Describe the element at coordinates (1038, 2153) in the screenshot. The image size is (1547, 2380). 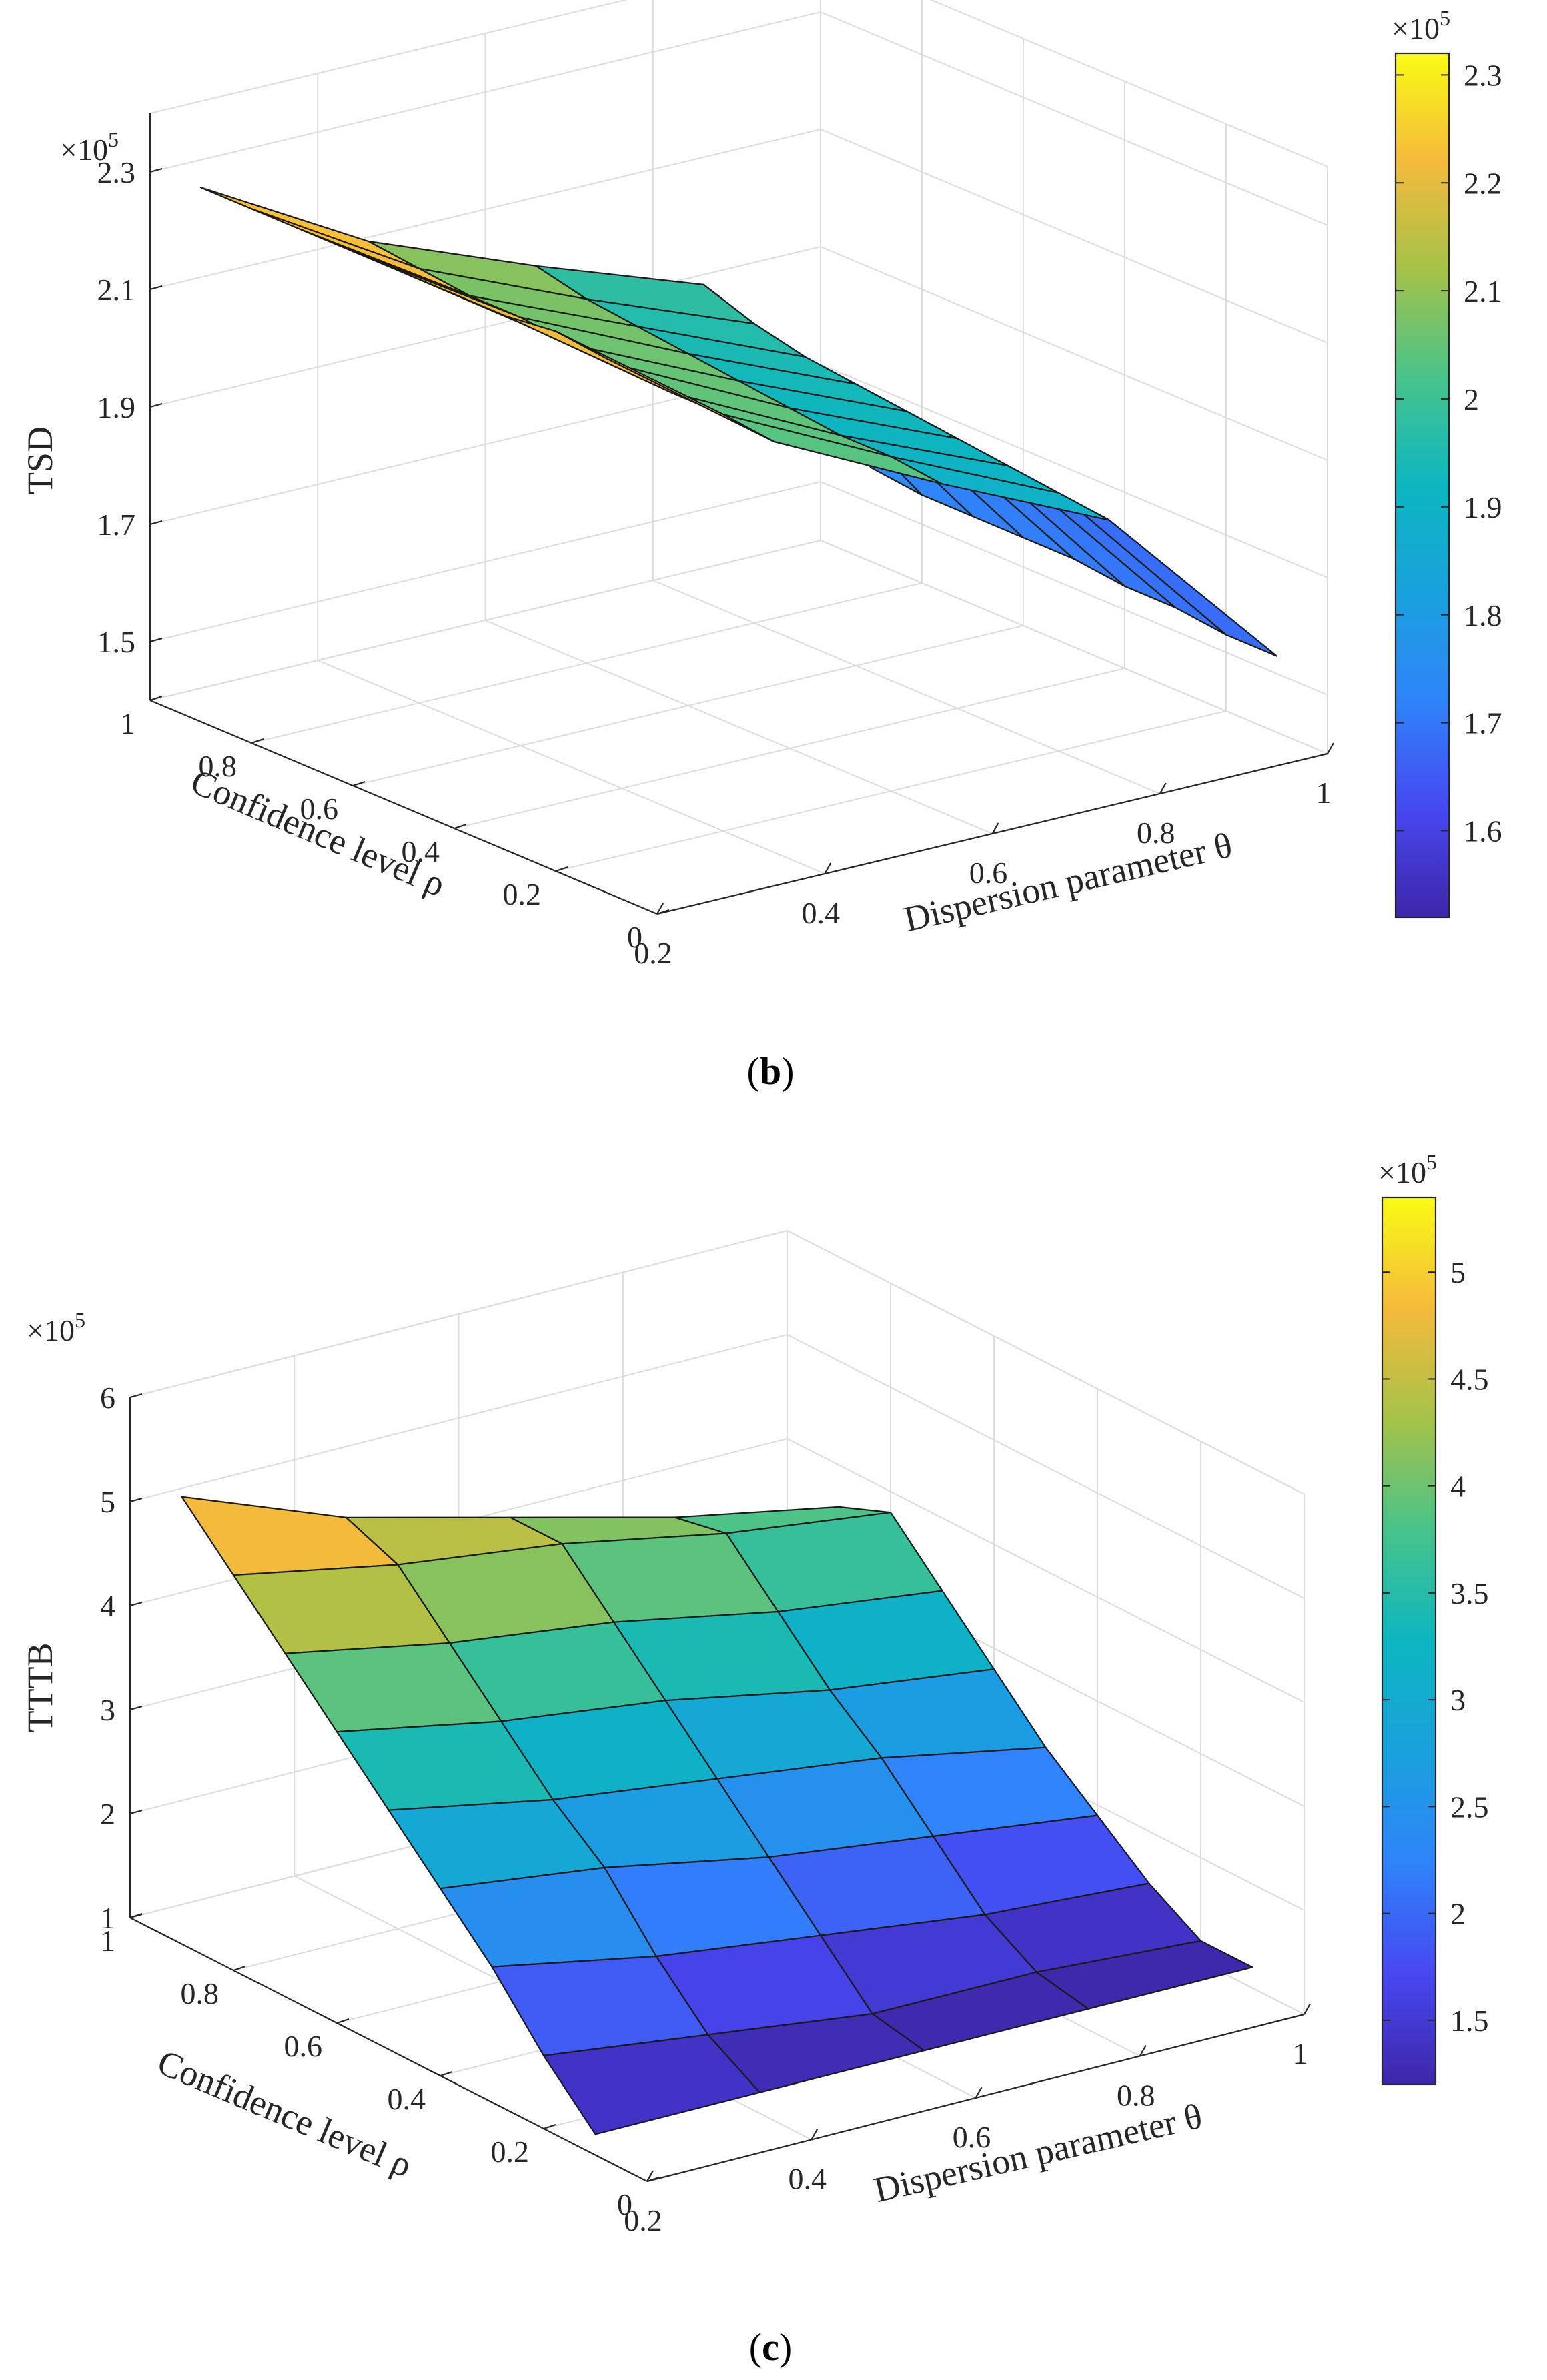
I see `c-x-axis-title: Dispersion parameter θ` at that location.